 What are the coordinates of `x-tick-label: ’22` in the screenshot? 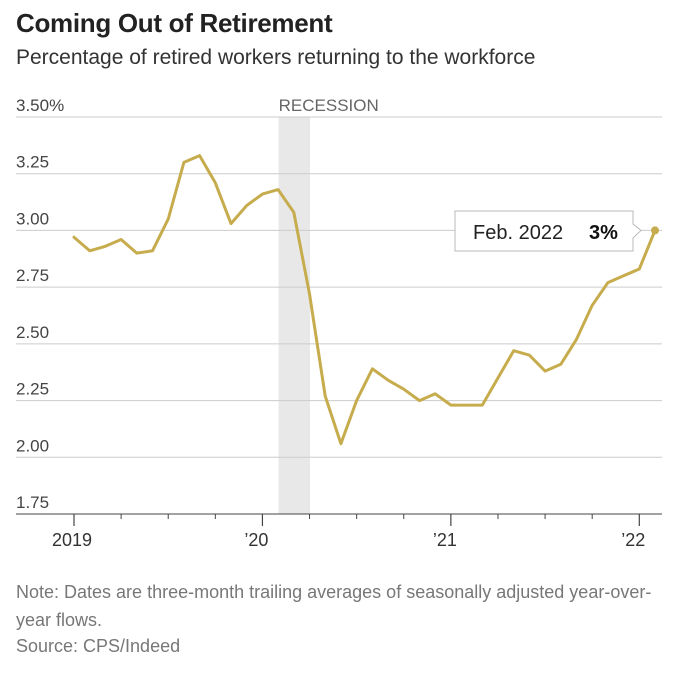 It's located at (633, 540).